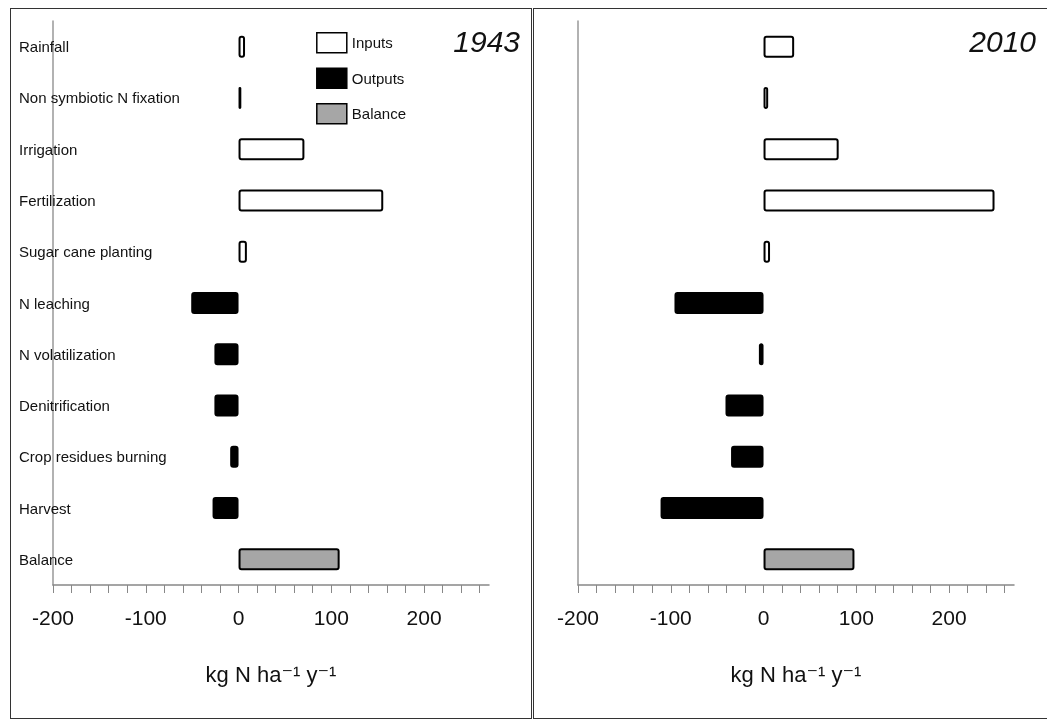 The height and width of the screenshot is (719, 1047). Describe the element at coordinates (45, 508) in the screenshot. I see `y-tick-label: Harvest` at that location.